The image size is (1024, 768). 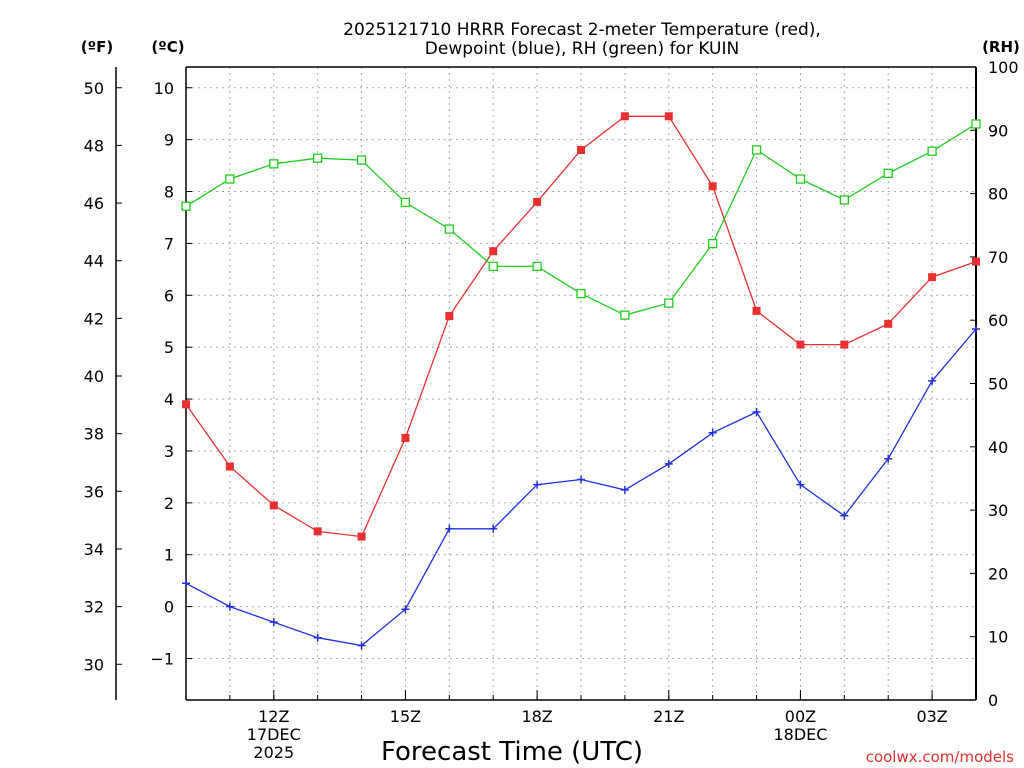 I want to click on fahrenheit-tick-label: 40, so click(x=94, y=376).